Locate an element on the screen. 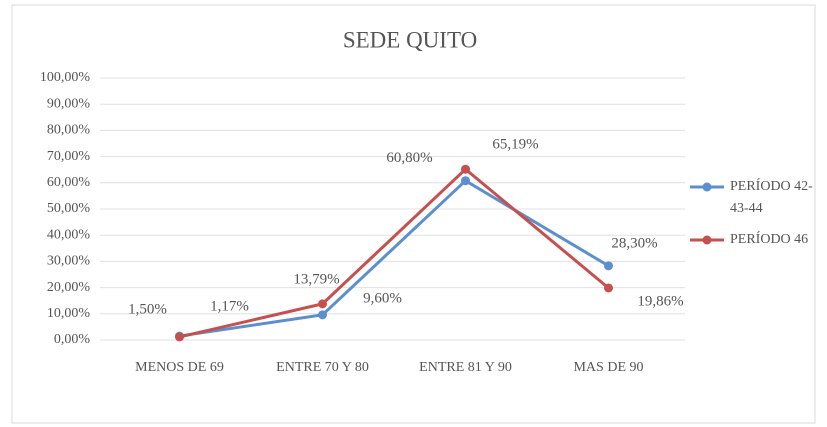  chart-title: SEDE QUITO is located at coordinates (410, 39).